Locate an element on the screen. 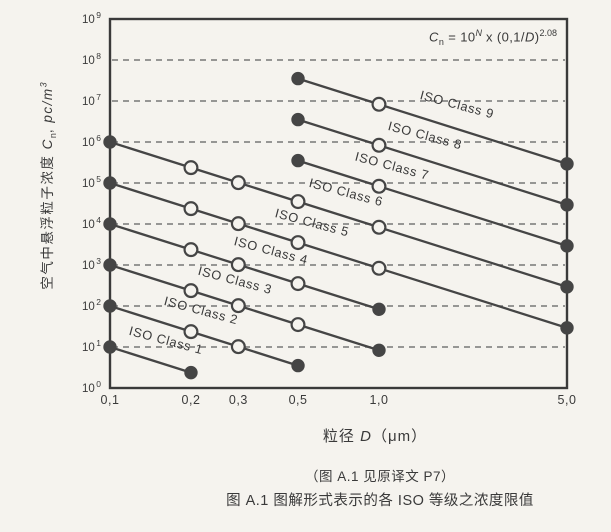  class-limit-formula: Cn = 10N x (0,1/D)2.08 is located at coordinates (493, 37).